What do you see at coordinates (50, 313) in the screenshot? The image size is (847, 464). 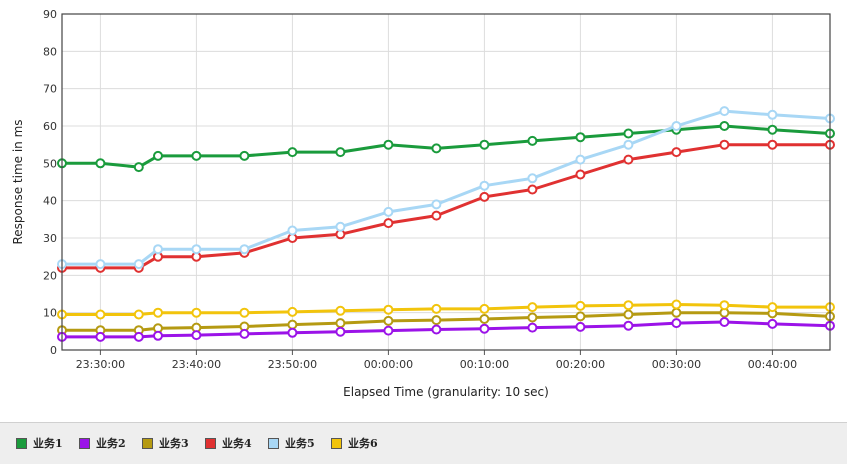 I see `y-tick-label: 10` at bounding box center [50, 313].